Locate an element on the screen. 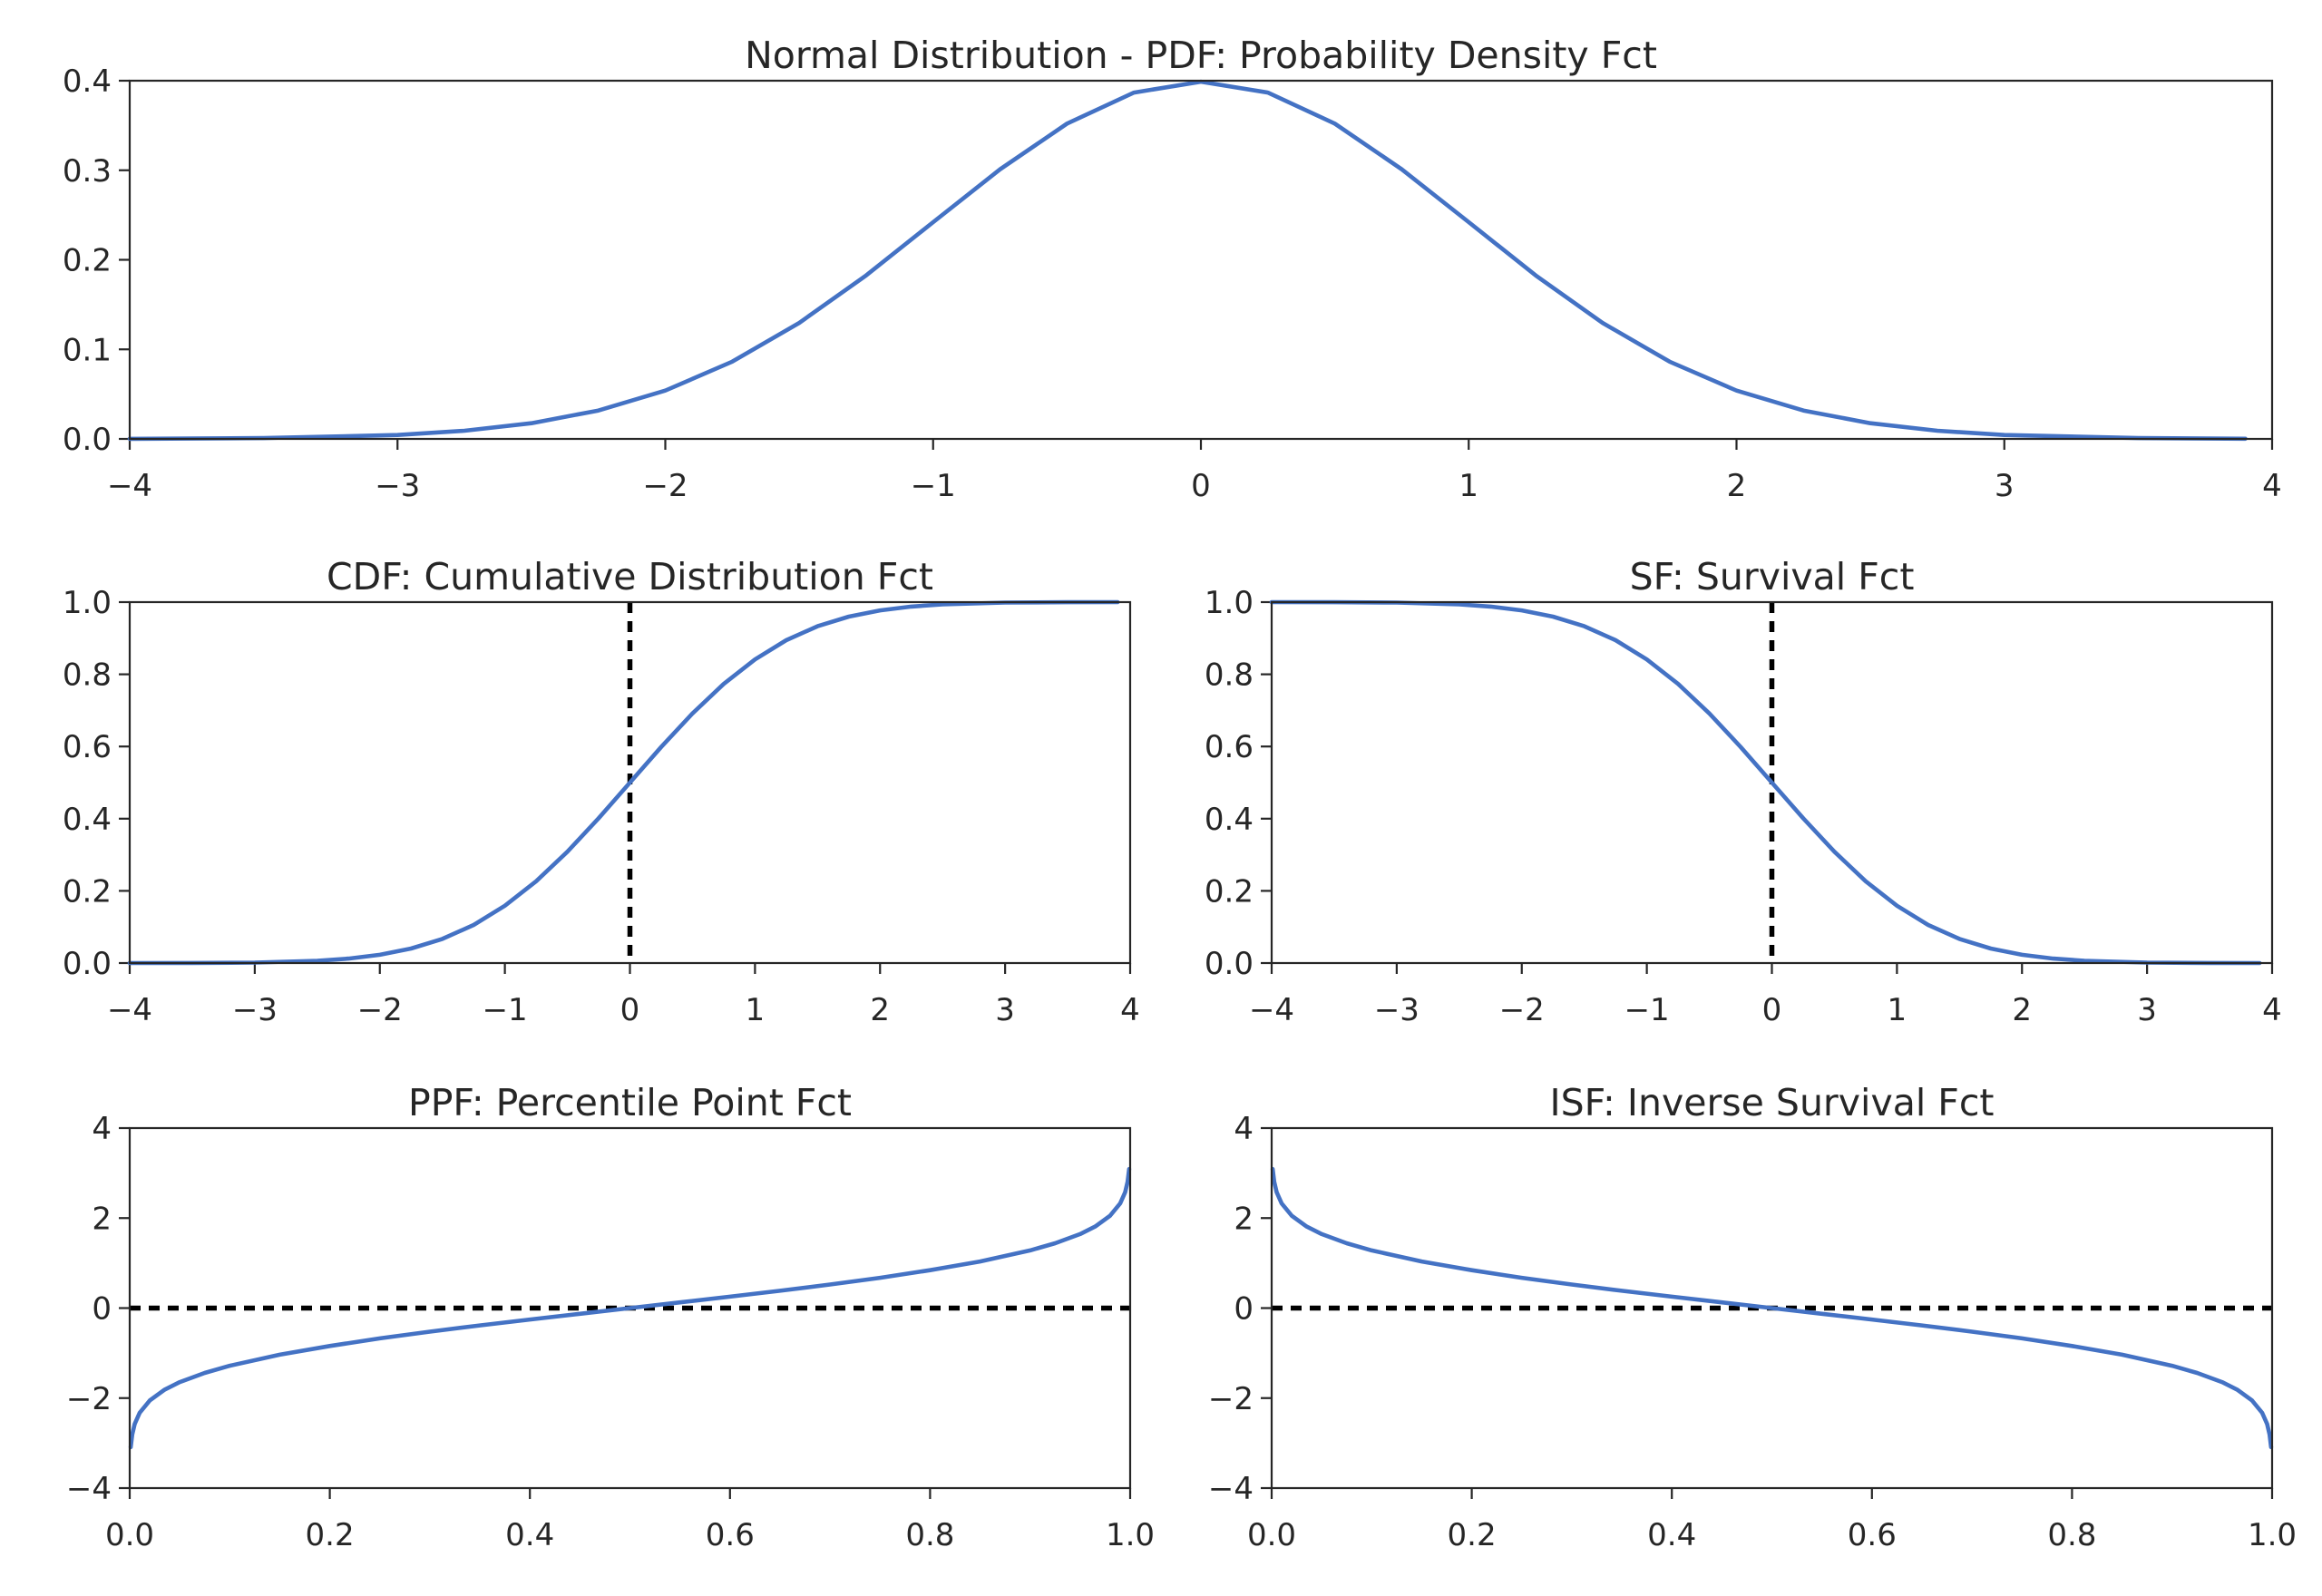 The width and height of the screenshot is (2322, 1596). isf-axes-frame is located at coordinates (1772, 1308).